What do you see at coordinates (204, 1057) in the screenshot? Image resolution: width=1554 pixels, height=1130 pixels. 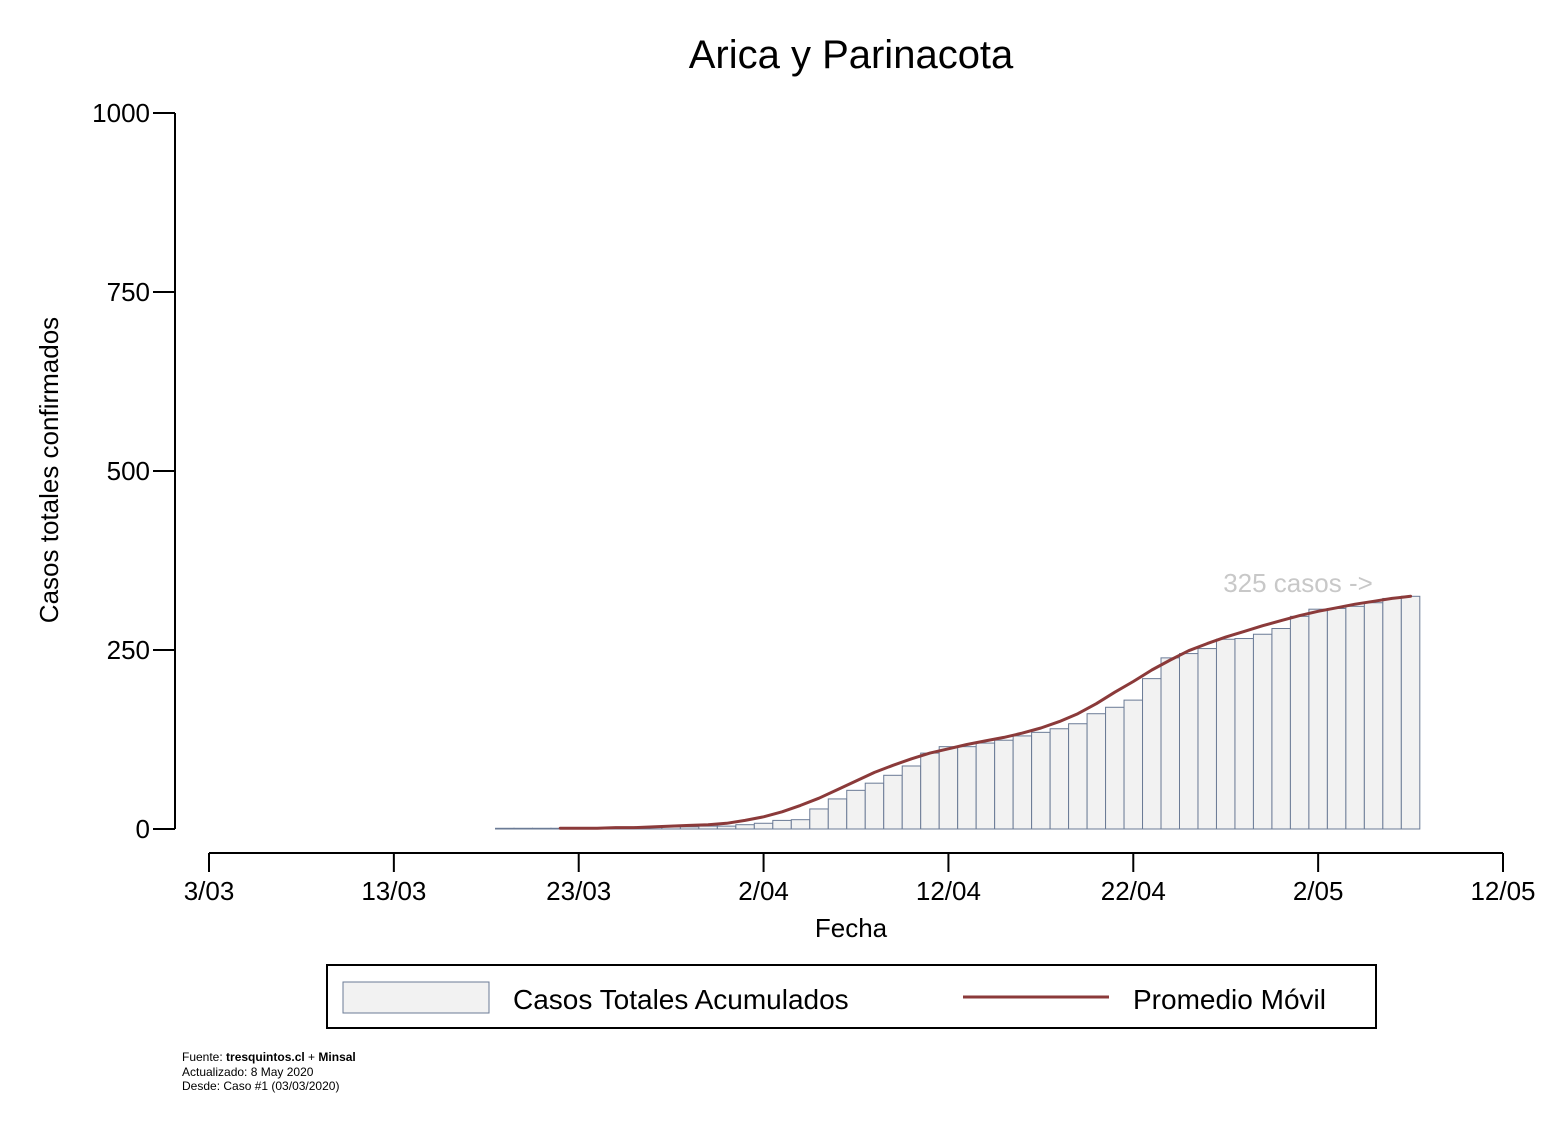 I see `source-prefix: Fuente:` at bounding box center [204, 1057].